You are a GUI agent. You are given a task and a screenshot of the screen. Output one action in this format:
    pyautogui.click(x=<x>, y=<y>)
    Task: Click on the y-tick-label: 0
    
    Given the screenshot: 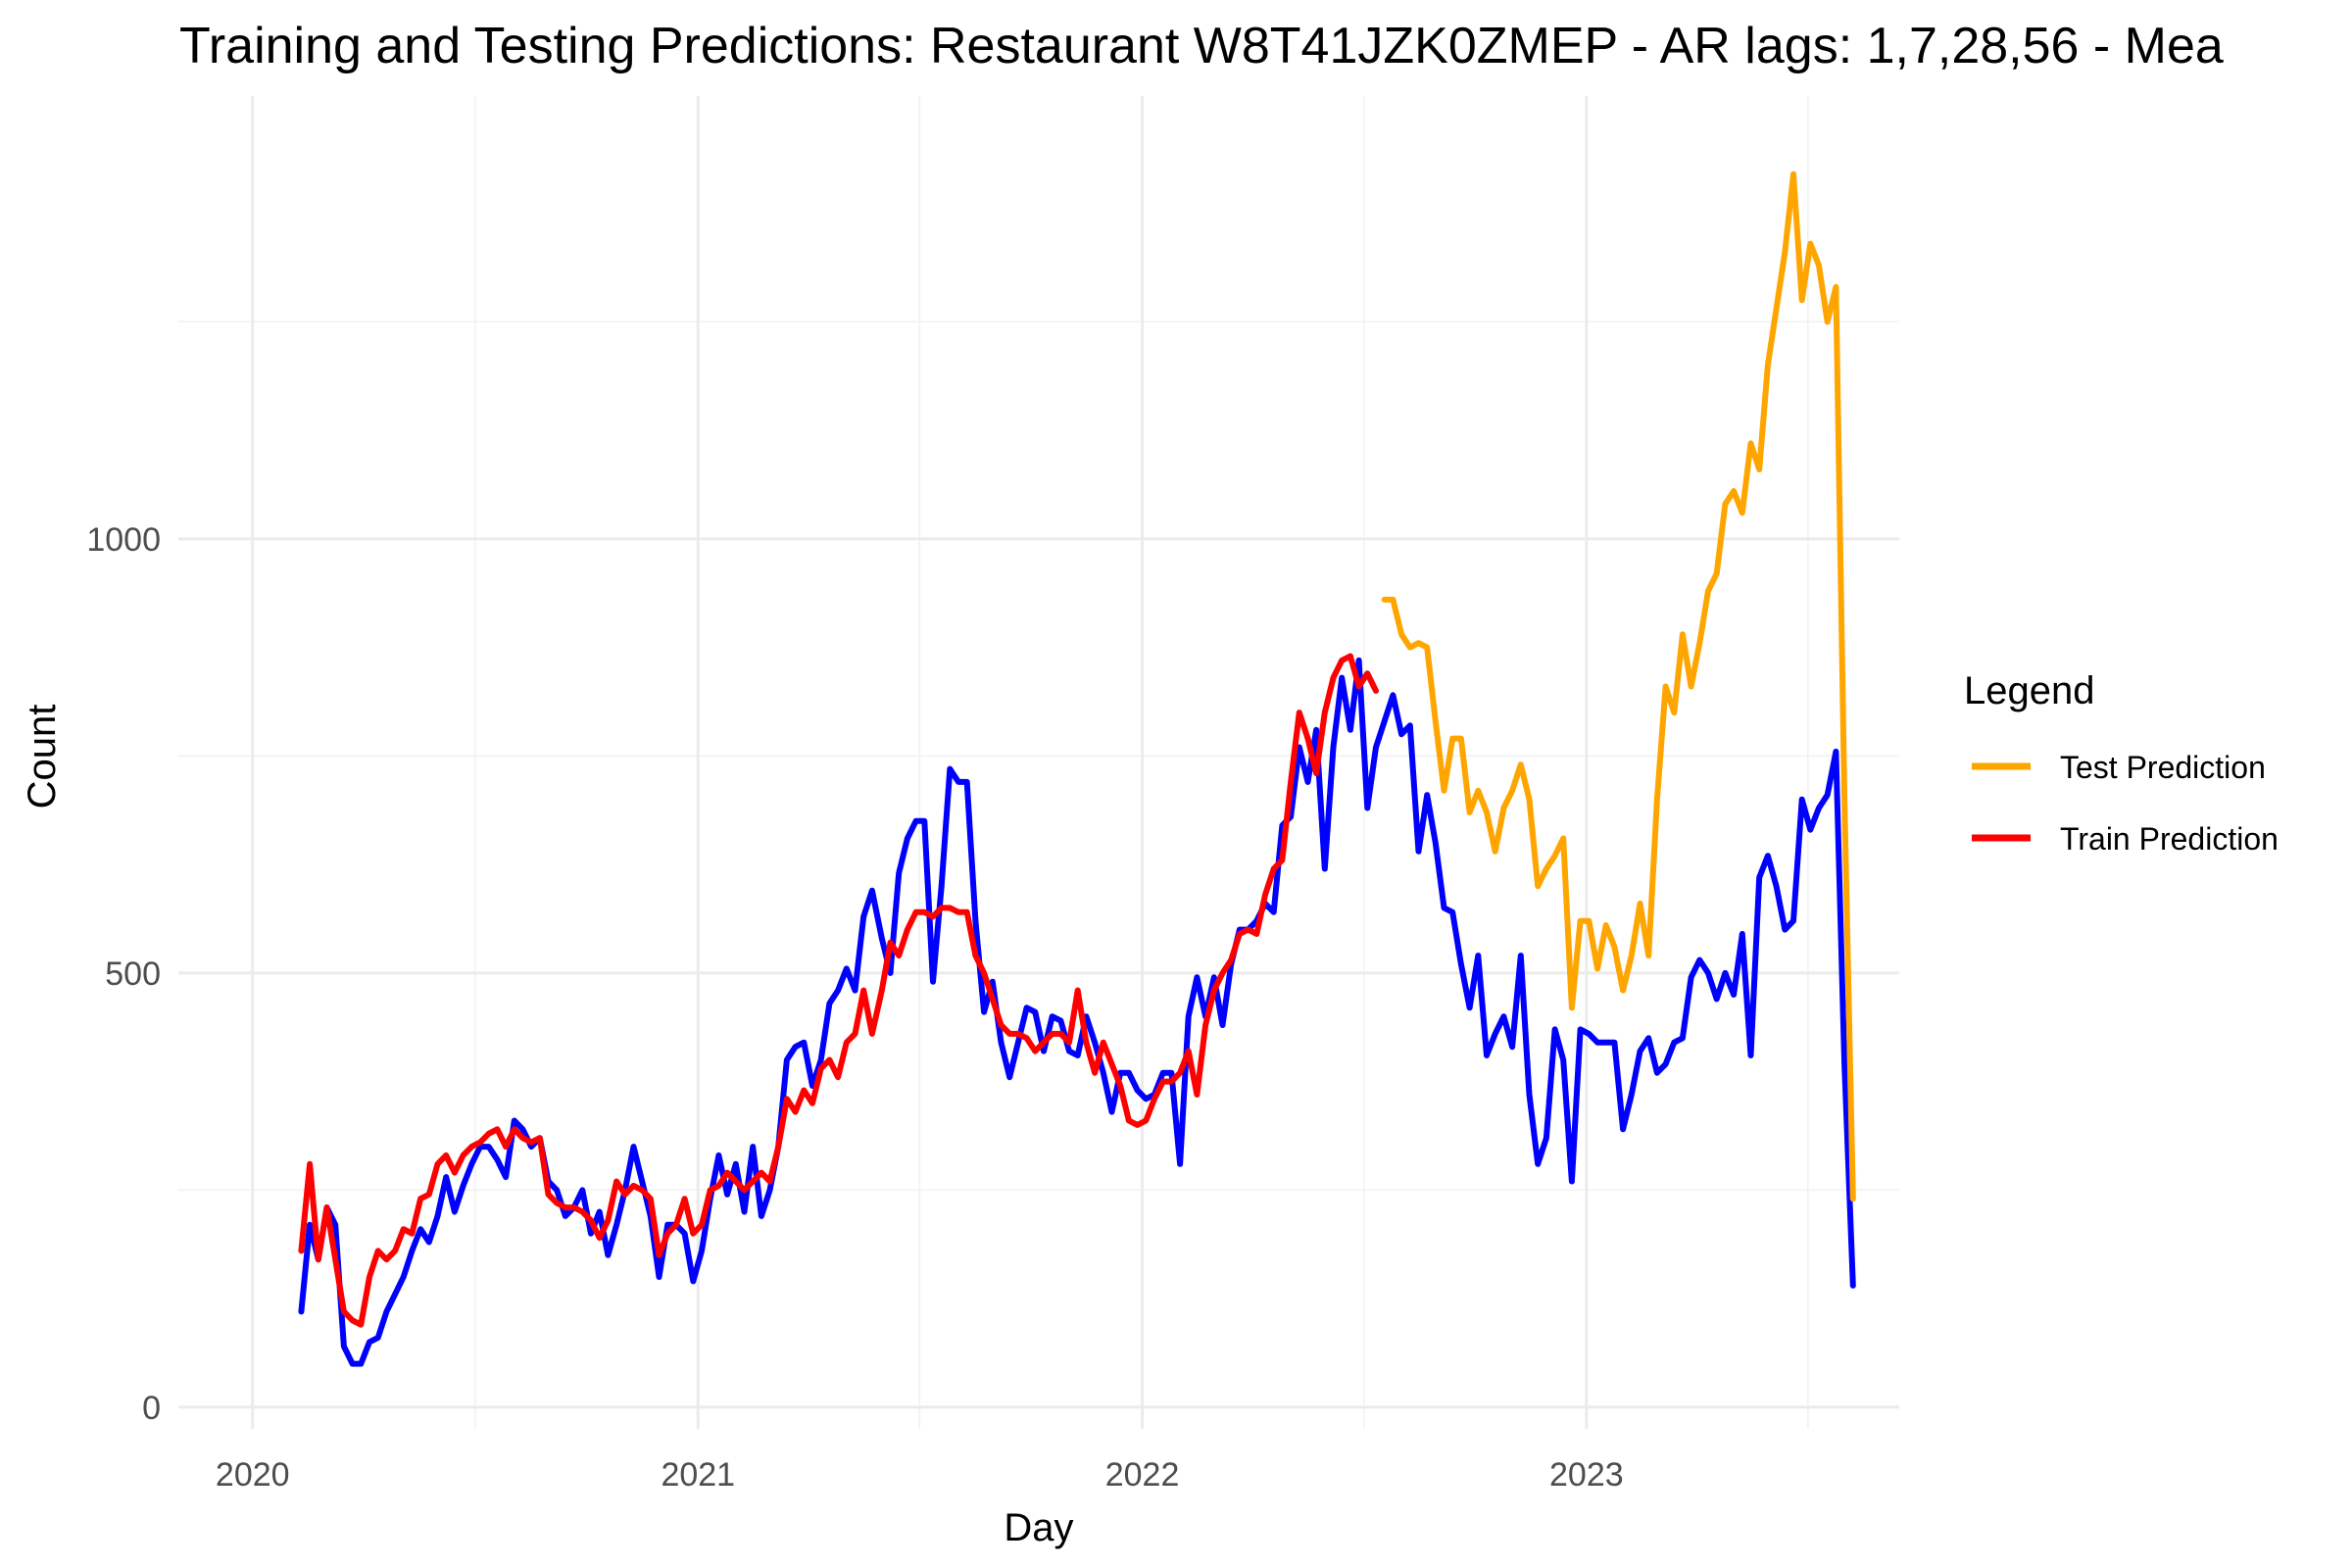 What is the action you would take?
    pyautogui.click(x=151, y=1408)
    